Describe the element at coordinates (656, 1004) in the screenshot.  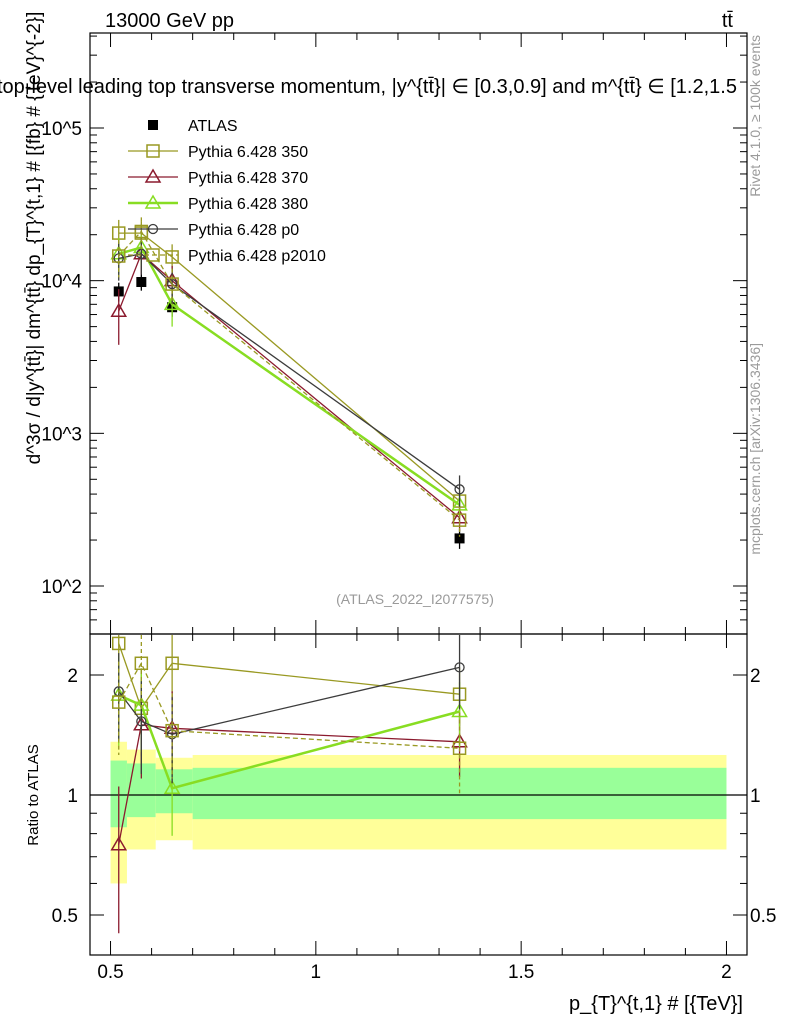
I see `x-axis-label: p_{T}^{t,1} # [{TeV}]` at that location.